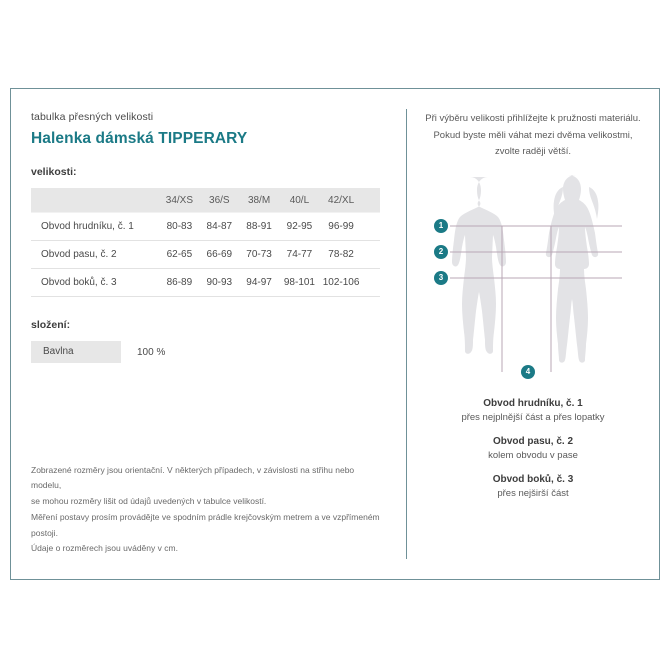 This screenshot has width=670, height=670. Describe the element at coordinates (259, 254) in the screenshot. I see `cell-1-2: 70-73` at that location.